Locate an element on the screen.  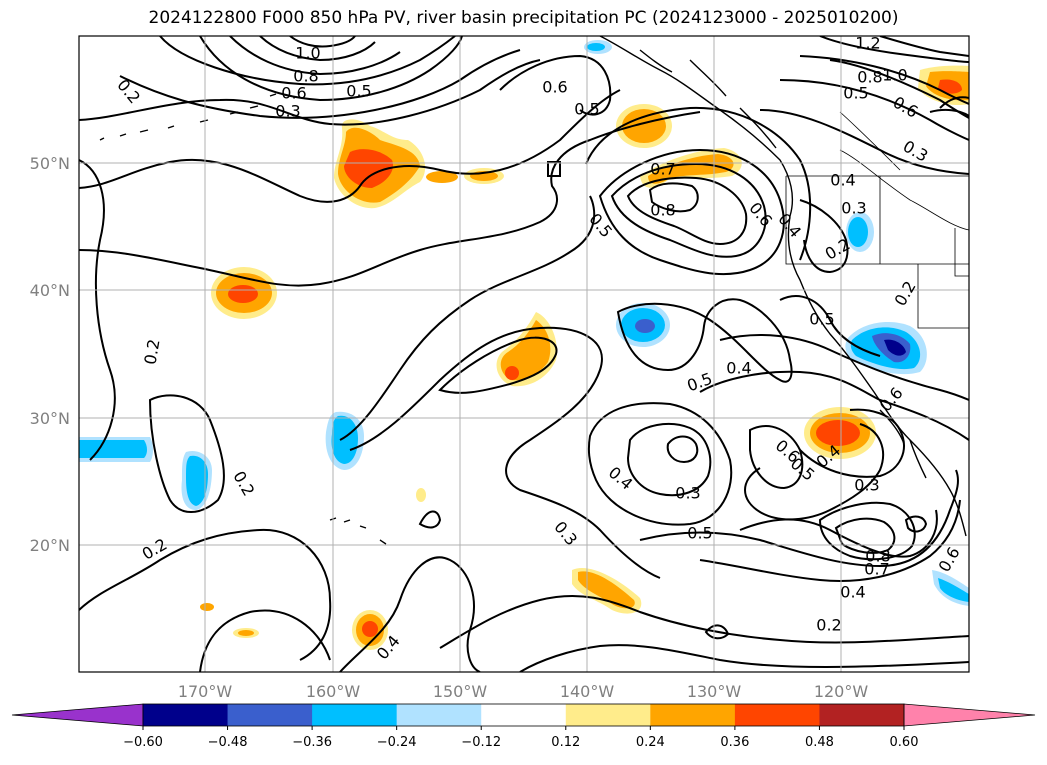
lon-label: 160°W is located at coordinates (333, 691).